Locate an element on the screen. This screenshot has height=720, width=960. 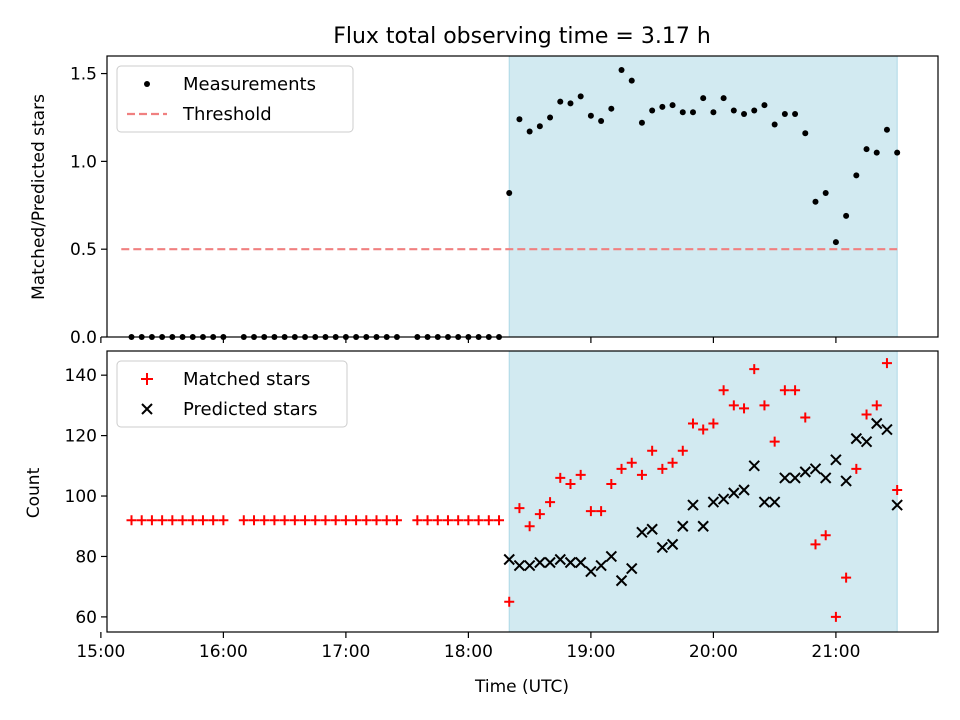
y-tick-label: 60 is located at coordinates (86, 618).